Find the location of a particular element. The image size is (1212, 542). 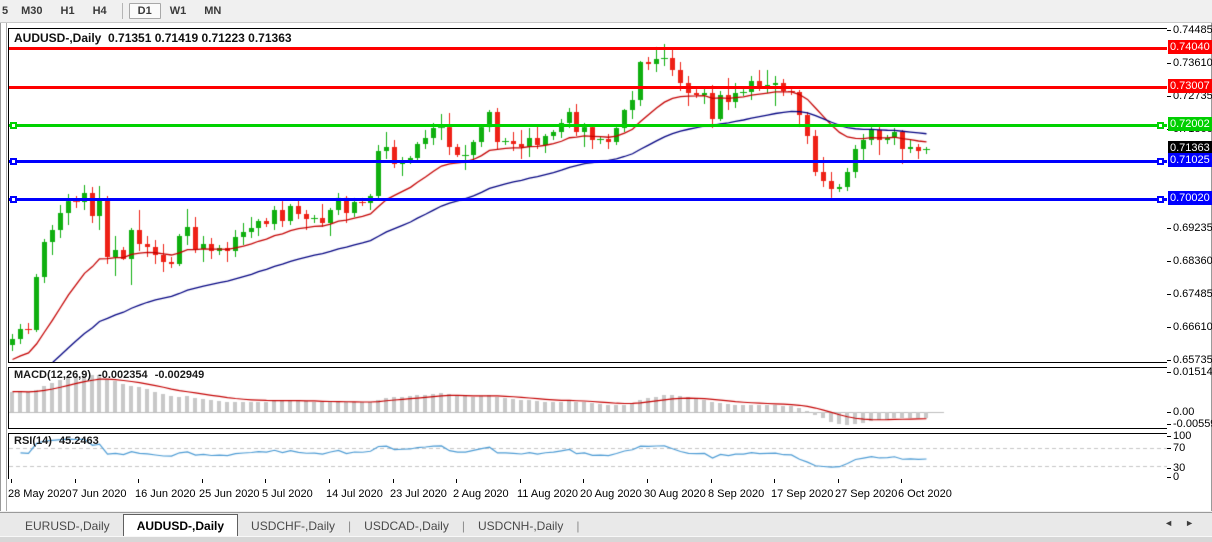

date-label: 20 Aug 2020 is located at coordinates (611, 494).